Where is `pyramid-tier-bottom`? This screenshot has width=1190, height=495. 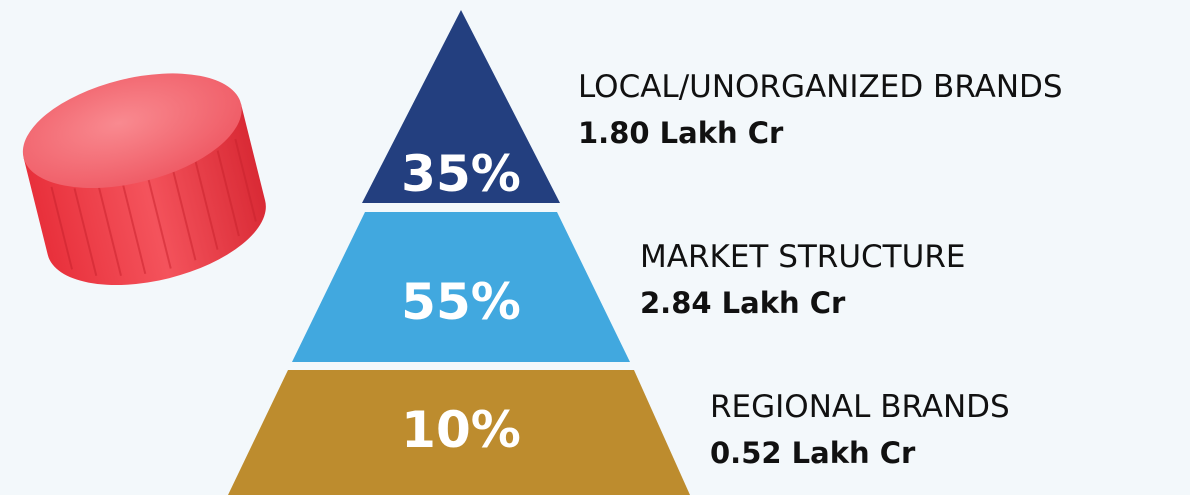
pyramid-tier-bottom is located at coordinates (459, 432).